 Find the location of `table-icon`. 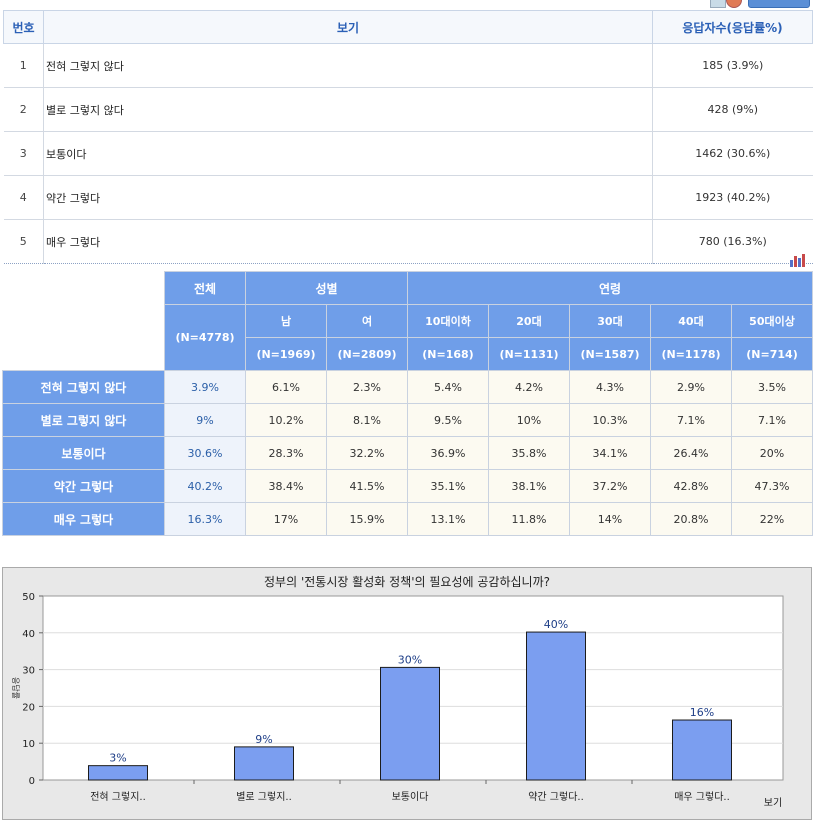

table-icon is located at coordinates (718, 4).